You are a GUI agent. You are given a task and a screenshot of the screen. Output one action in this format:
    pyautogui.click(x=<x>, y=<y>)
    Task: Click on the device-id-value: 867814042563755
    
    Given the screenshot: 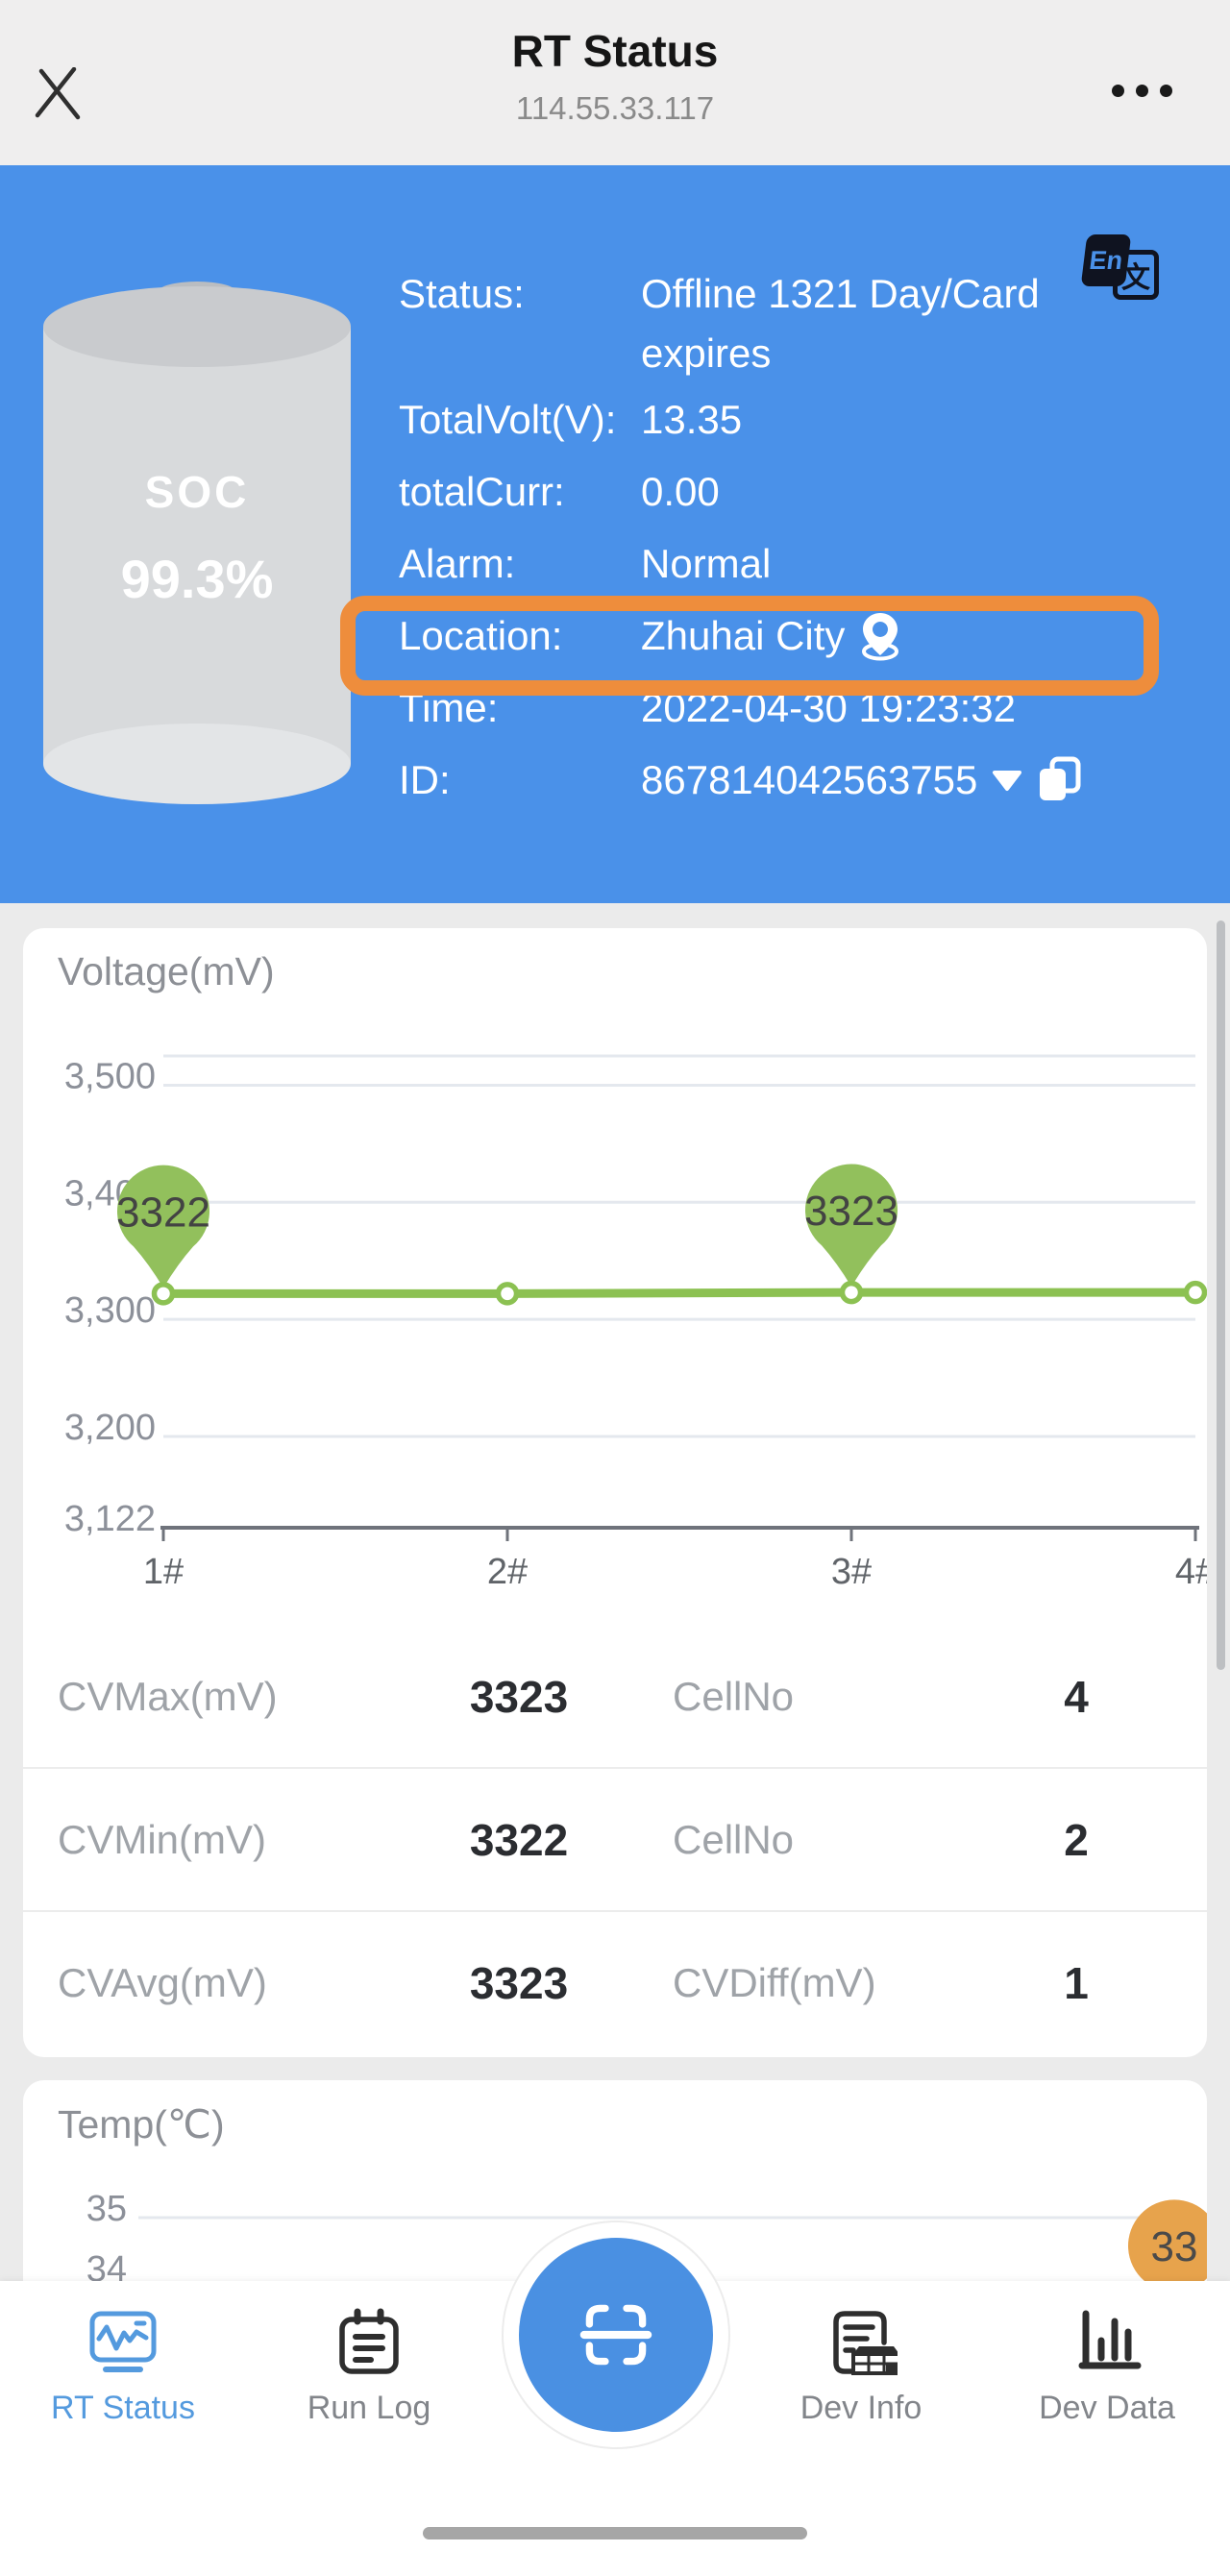 What is the action you would take?
    pyautogui.click(x=810, y=779)
    